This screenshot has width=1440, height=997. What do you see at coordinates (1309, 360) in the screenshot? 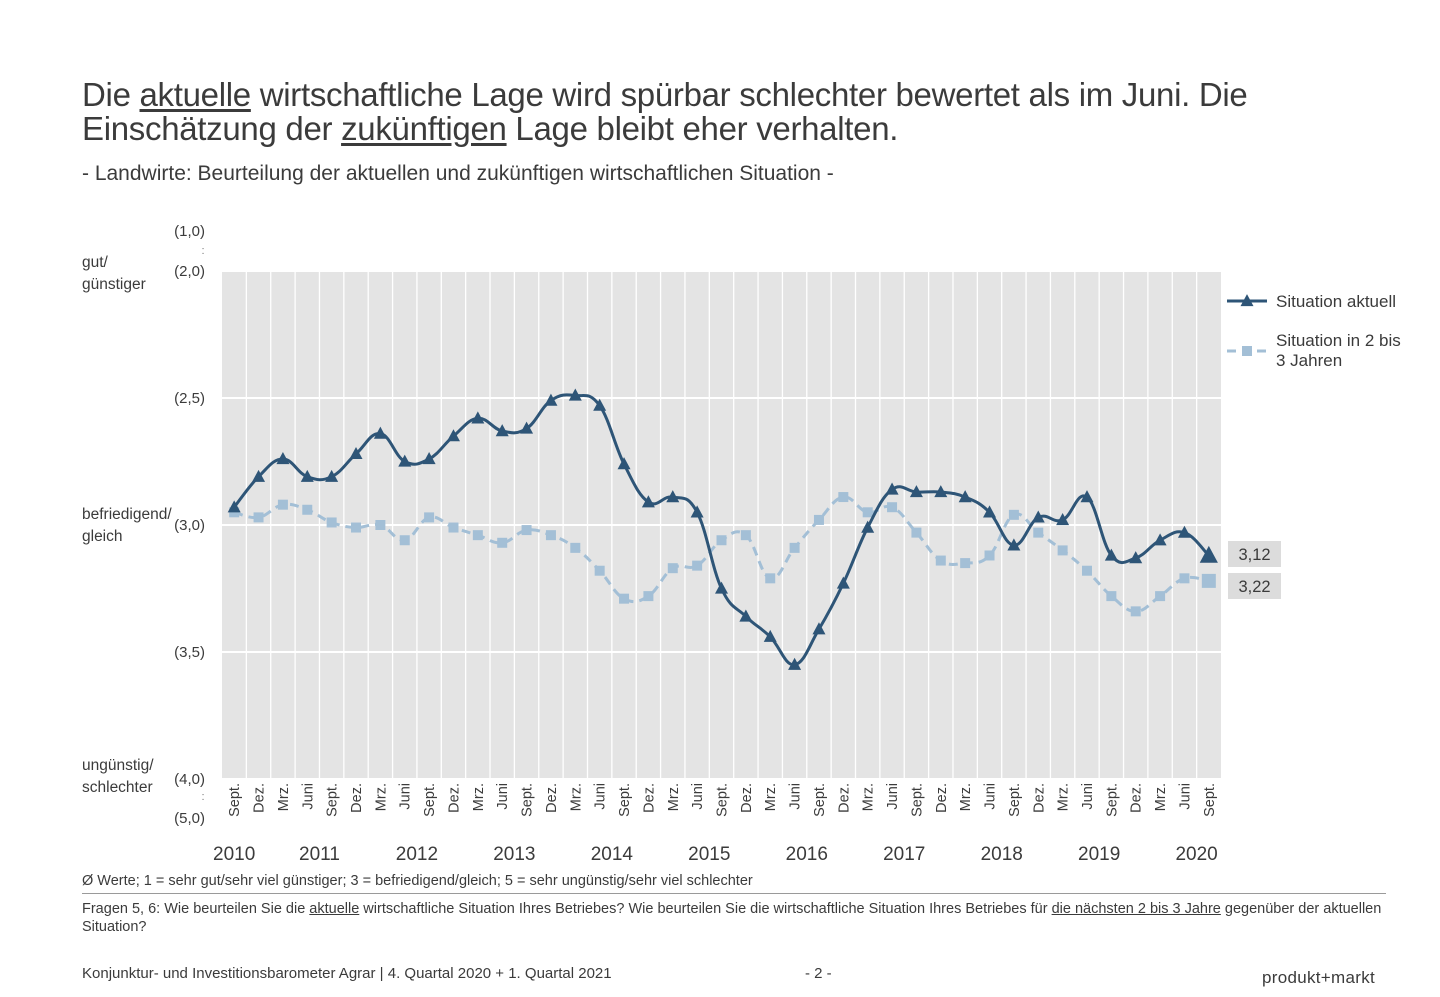
I see `legend-label-zukunft-line2: 3 Jahren` at bounding box center [1309, 360].